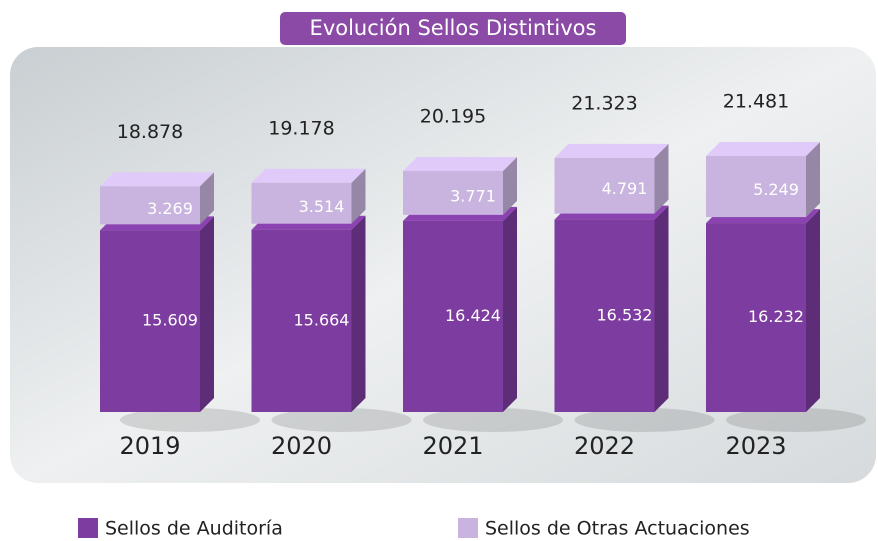  What do you see at coordinates (301, 446) in the screenshot?
I see `x-tick-label: 2020` at bounding box center [301, 446].